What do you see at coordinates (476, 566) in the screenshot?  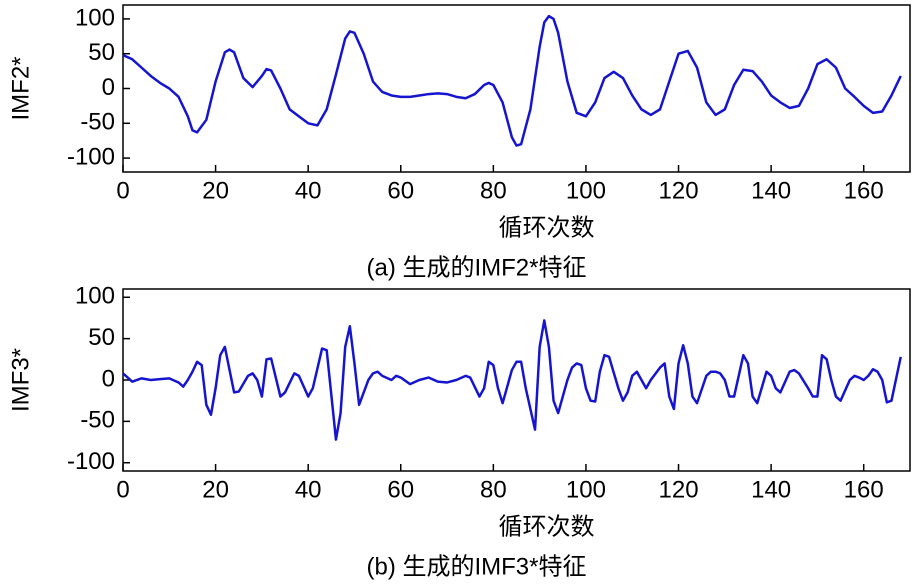 I see `caption: (b) 生成的IMF3*特征` at bounding box center [476, 566].